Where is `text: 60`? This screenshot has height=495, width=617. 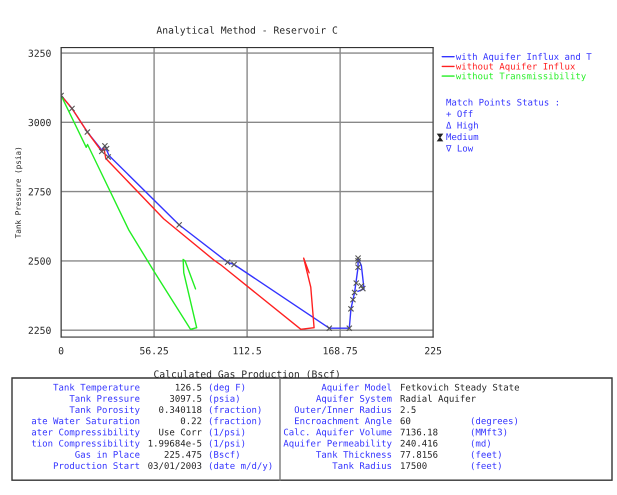
text: 60 is located at coordinates (405, 420).